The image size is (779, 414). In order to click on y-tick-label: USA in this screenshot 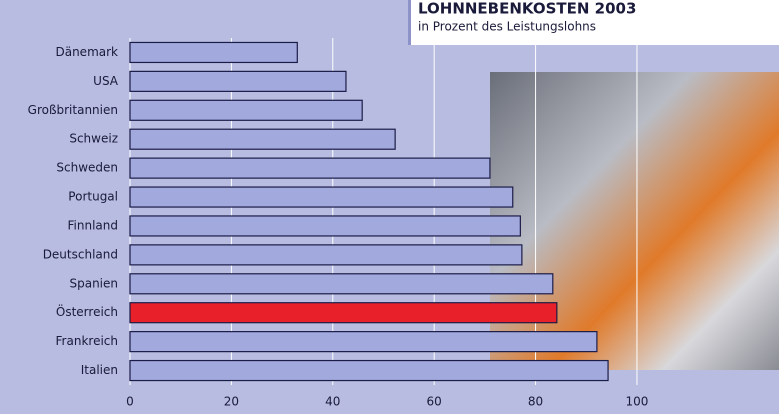, I will do `click(106, 81)`.